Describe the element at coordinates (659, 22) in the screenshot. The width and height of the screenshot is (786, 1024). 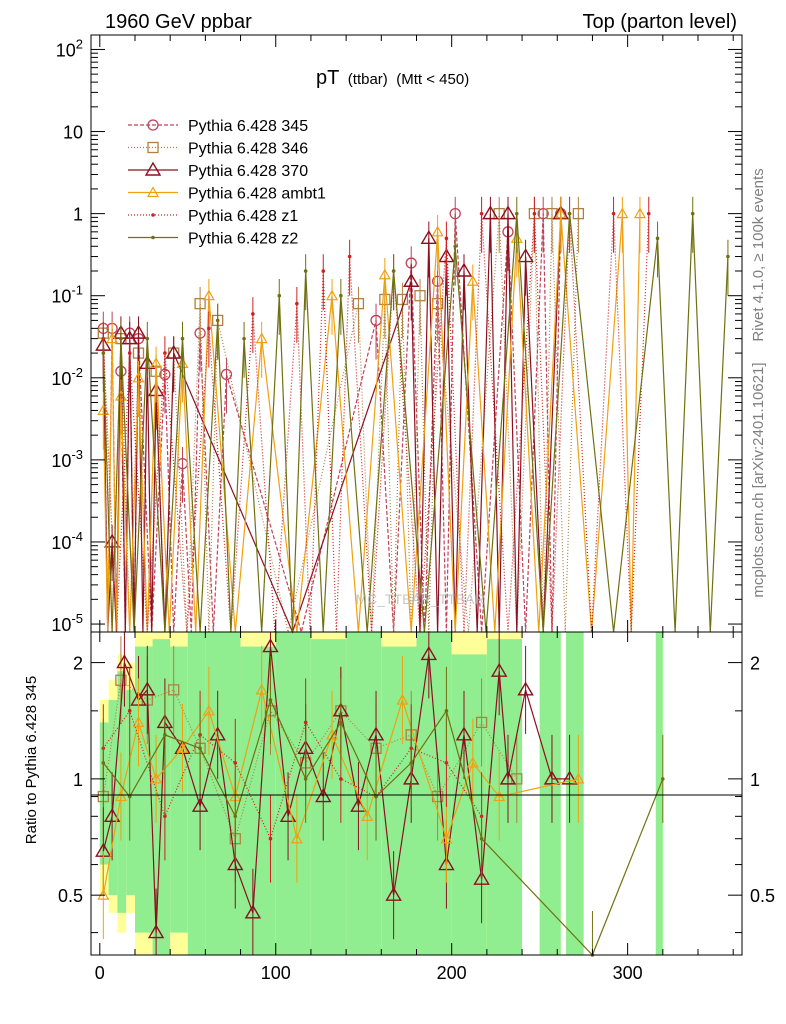
I see `header-right: Top (parton level)` at that location.